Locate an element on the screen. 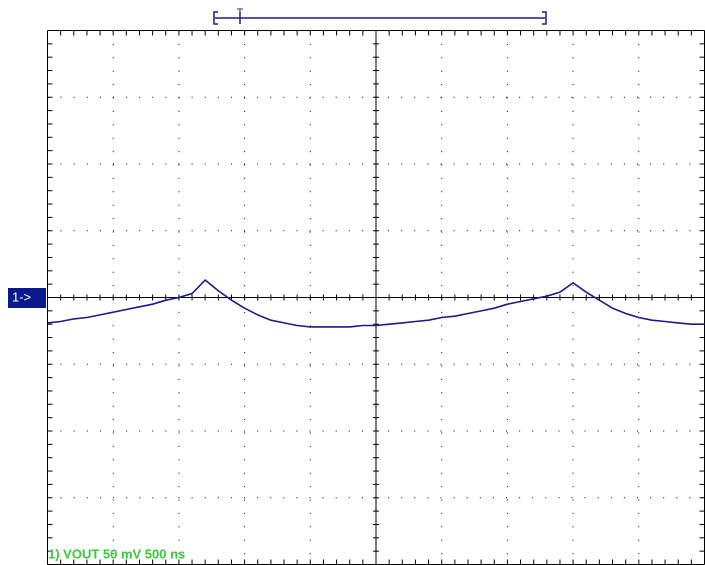 The width and height of the screenshot is (705, 565). channel-marker-box is located at coordinates (27, 298).